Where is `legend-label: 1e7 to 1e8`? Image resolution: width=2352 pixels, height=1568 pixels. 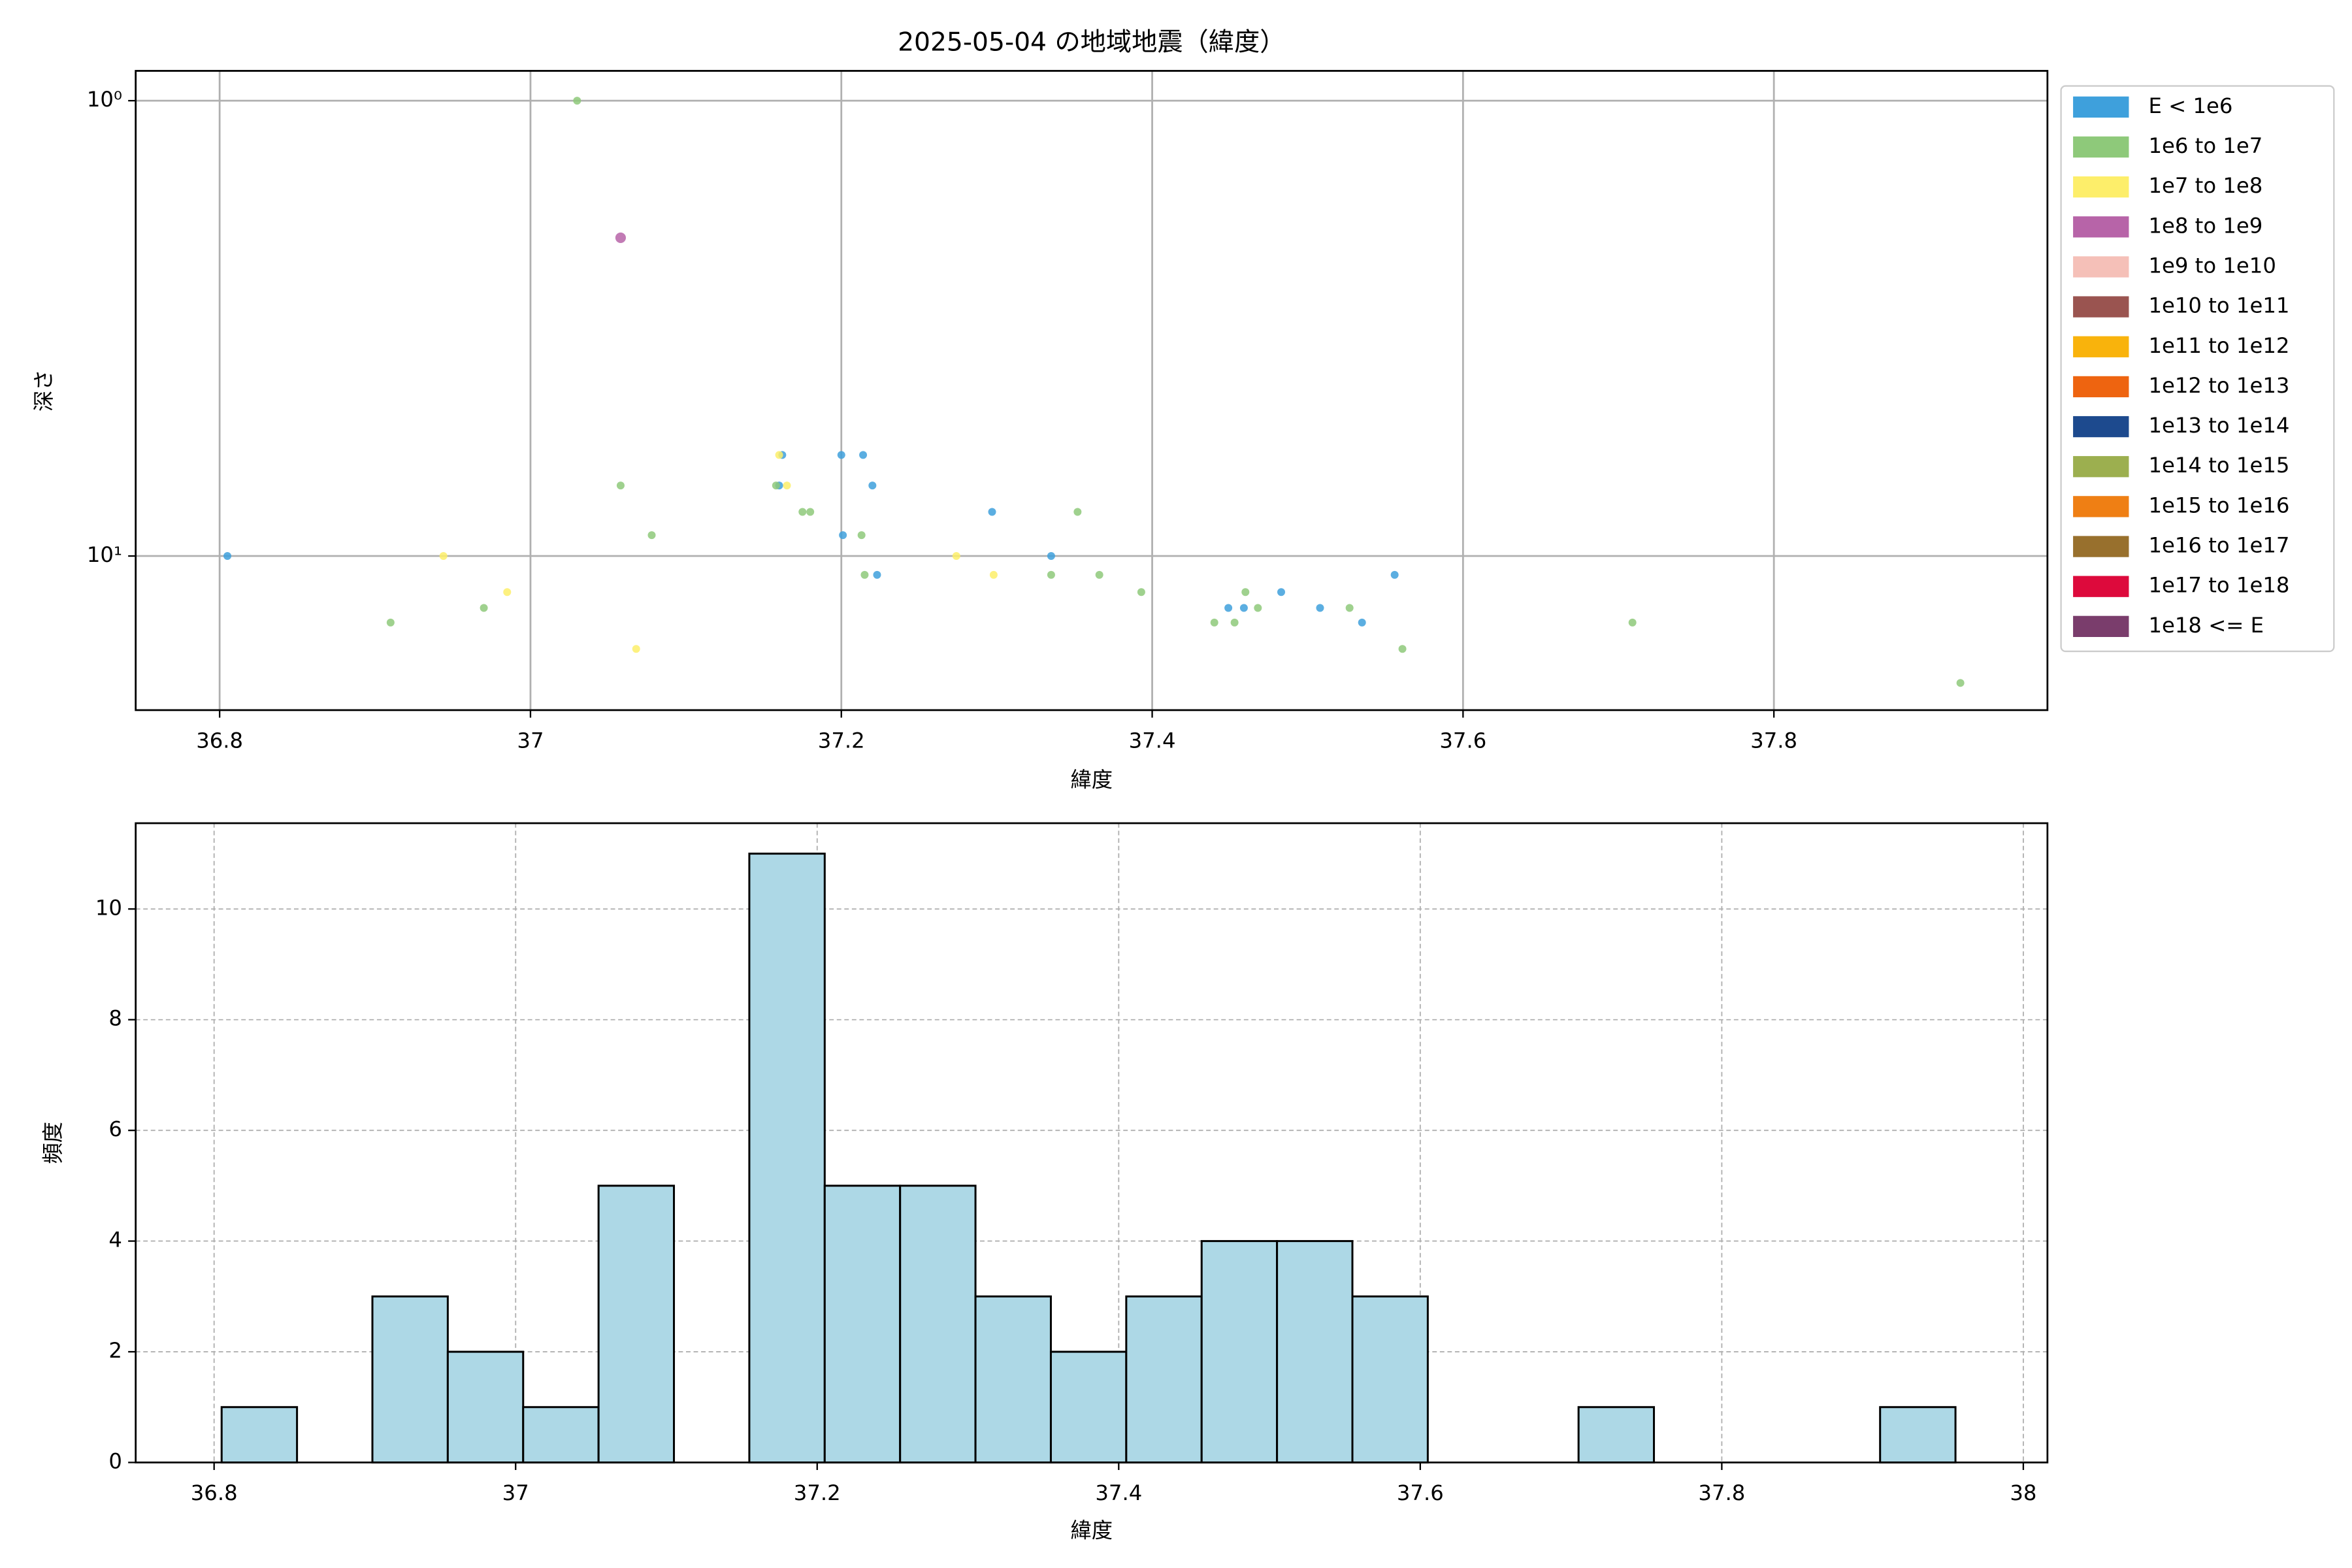
legend-label: 1e7 to 1e8 is located at coordinates (2205, 185).